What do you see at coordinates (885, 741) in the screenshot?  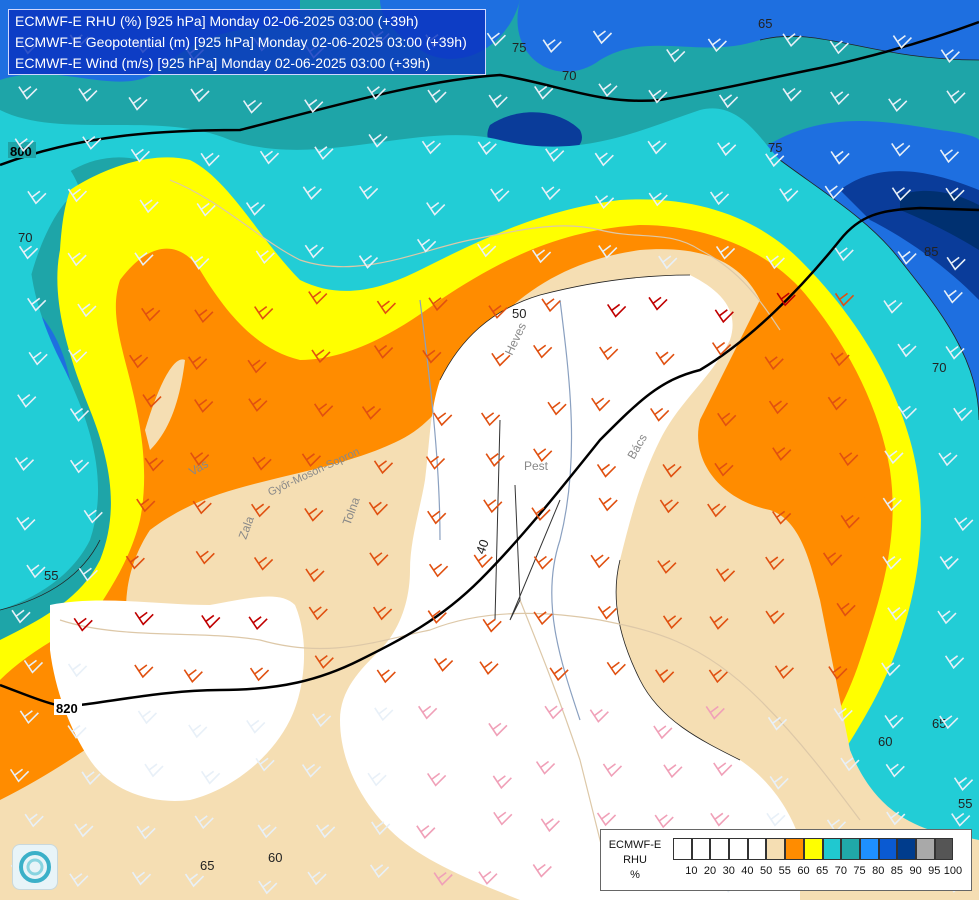 I see `rhu-label-60a: 60` at bounding box center [885, 741].